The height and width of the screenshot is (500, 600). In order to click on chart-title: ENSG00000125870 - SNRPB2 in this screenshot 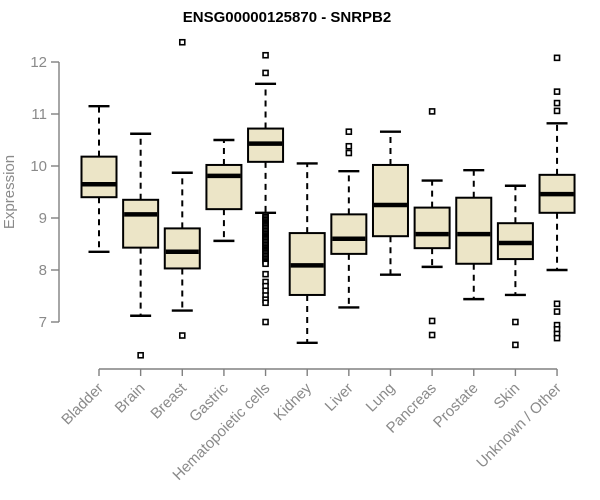, I will do `click(287, 17)`.